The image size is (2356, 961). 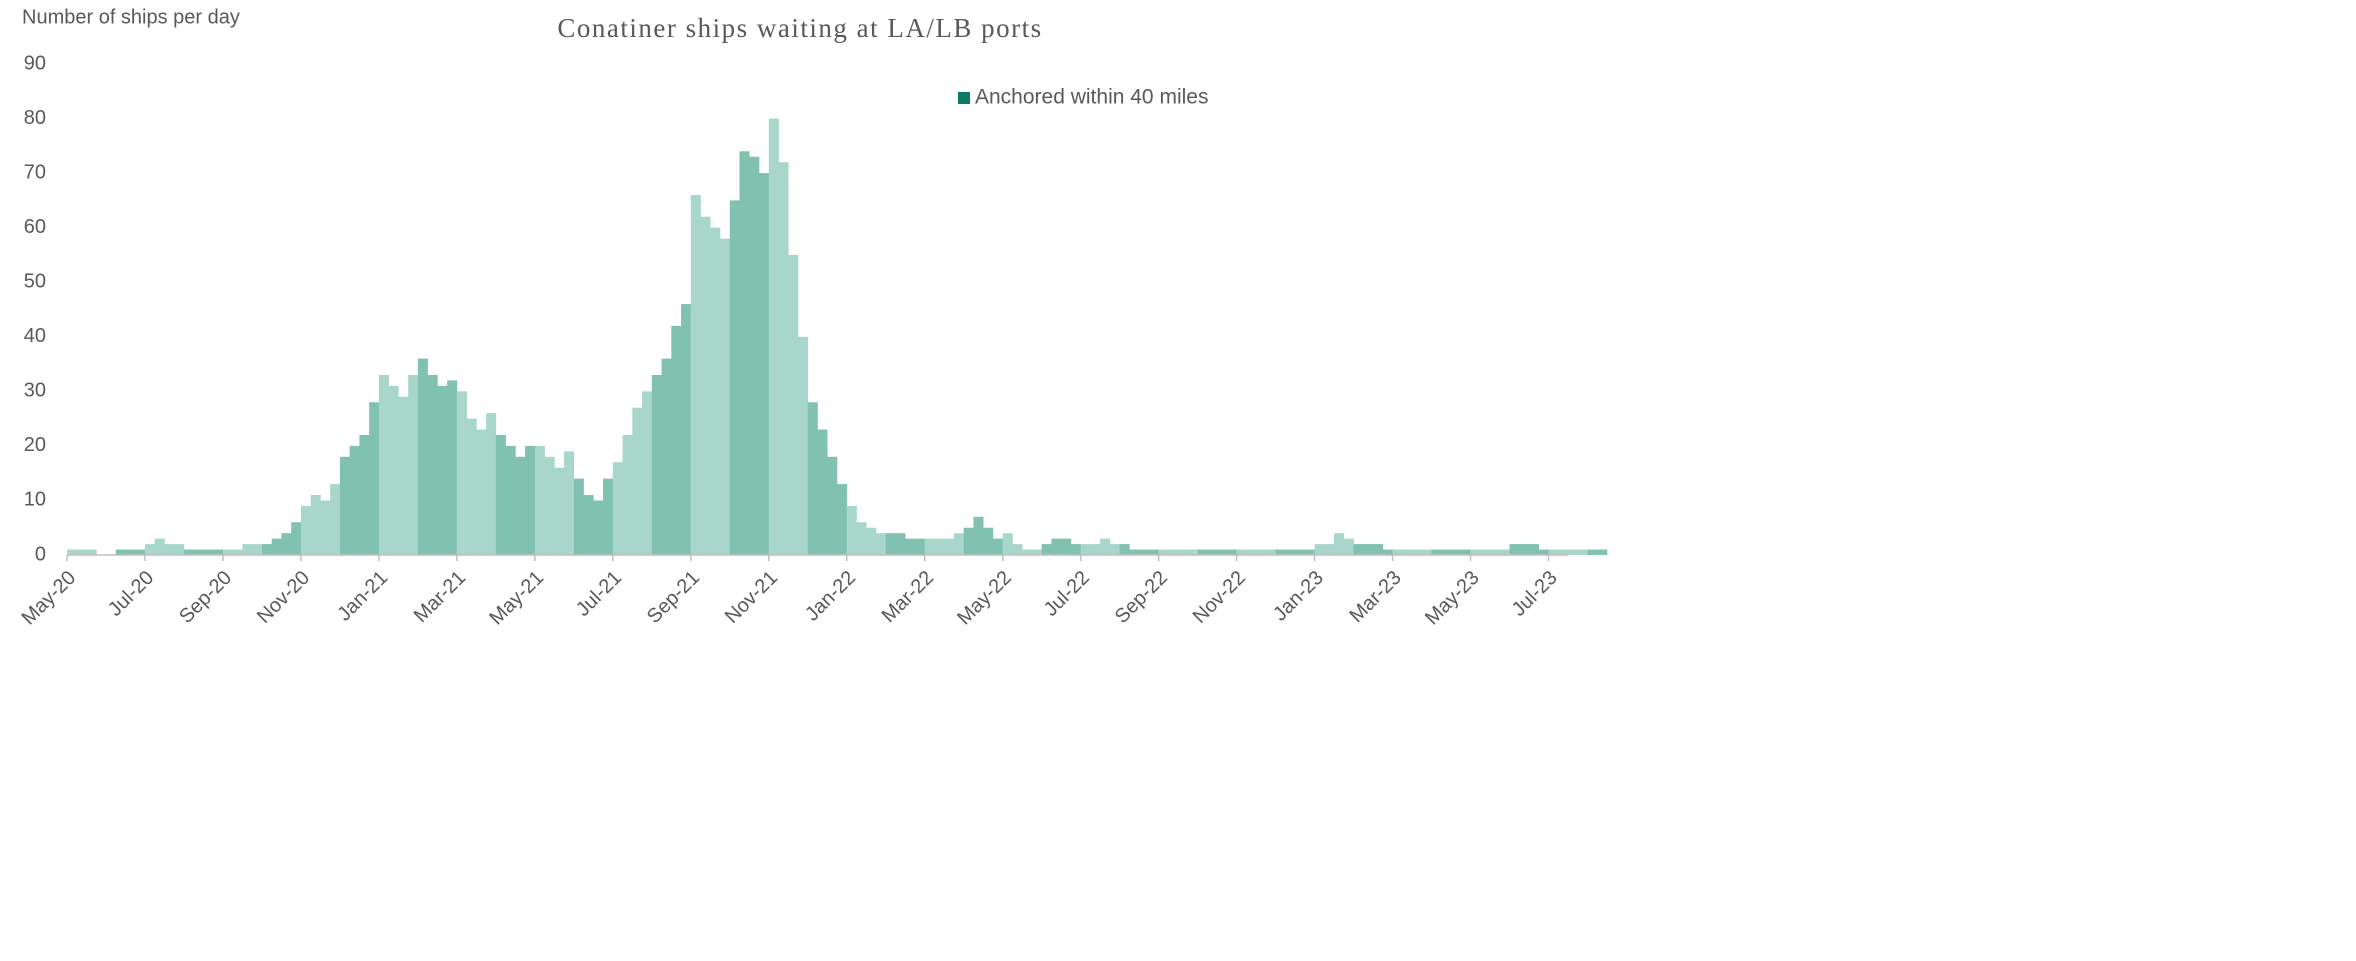 What do you see at coordinates (599, 594) in the screenshot?
I see `x-tick-label: Jul-21` at bounding box center [599, 594].